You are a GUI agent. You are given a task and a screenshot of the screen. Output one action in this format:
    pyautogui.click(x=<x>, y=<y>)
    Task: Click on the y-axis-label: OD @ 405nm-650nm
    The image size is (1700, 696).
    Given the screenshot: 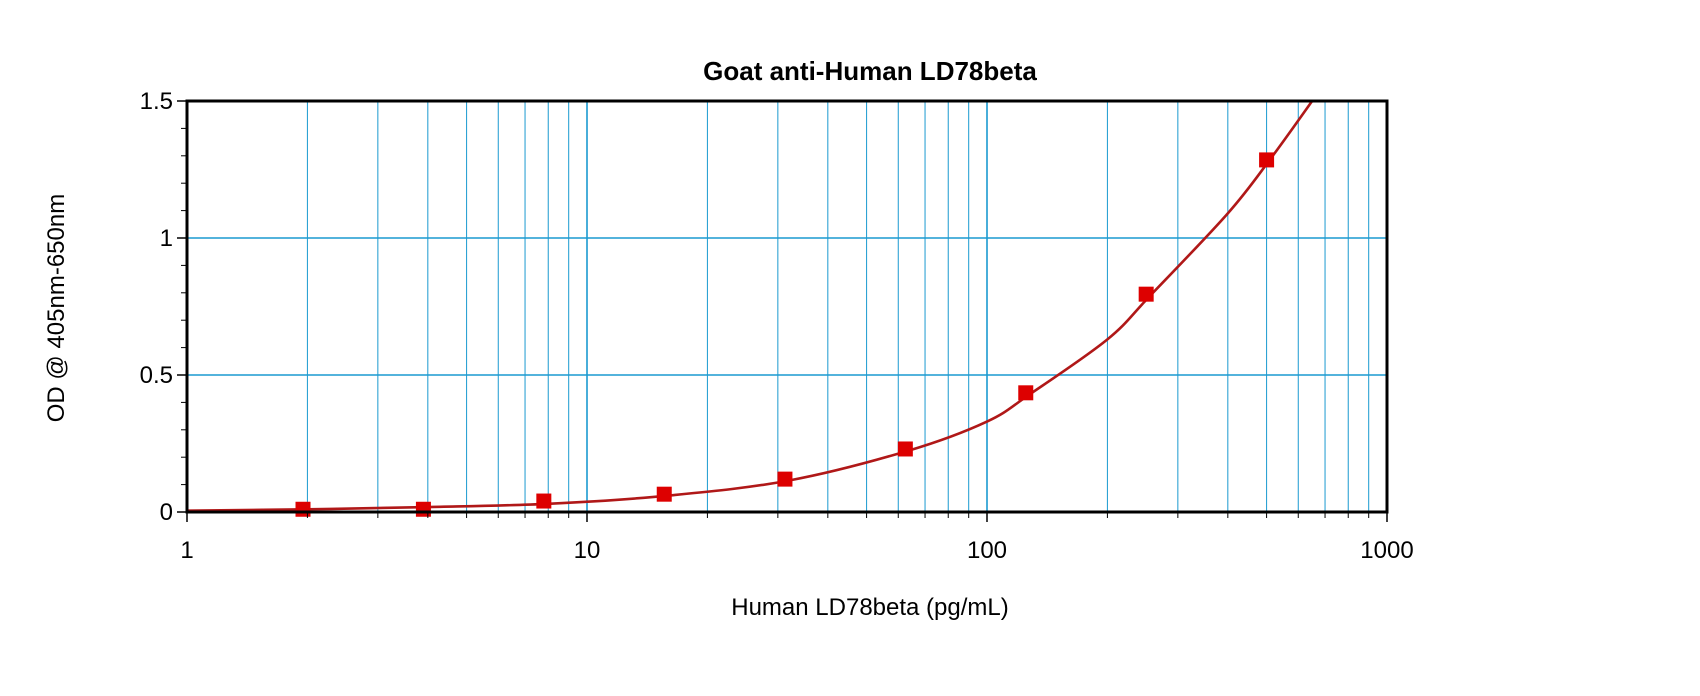 What is the action you would take?
    pyautogui.click(x=56, y=308)
    